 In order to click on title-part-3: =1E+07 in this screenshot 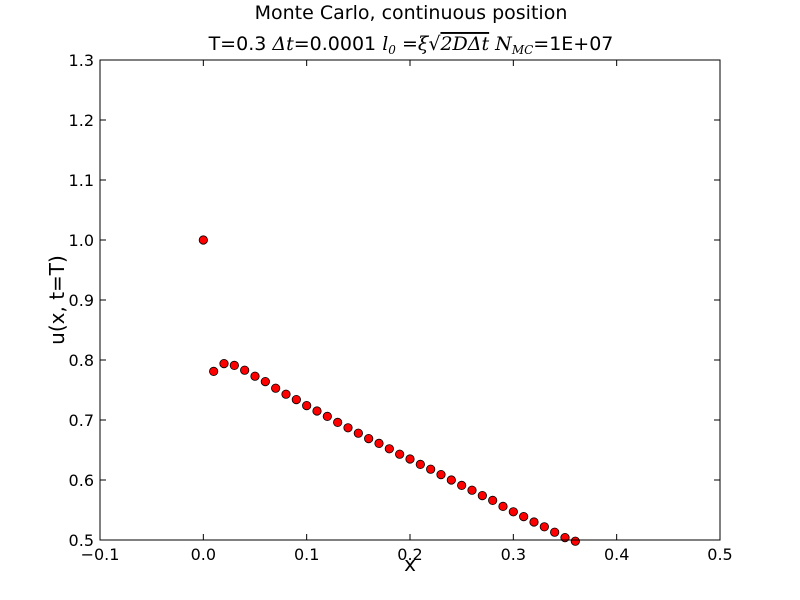, I will do `click(573, 44)`.